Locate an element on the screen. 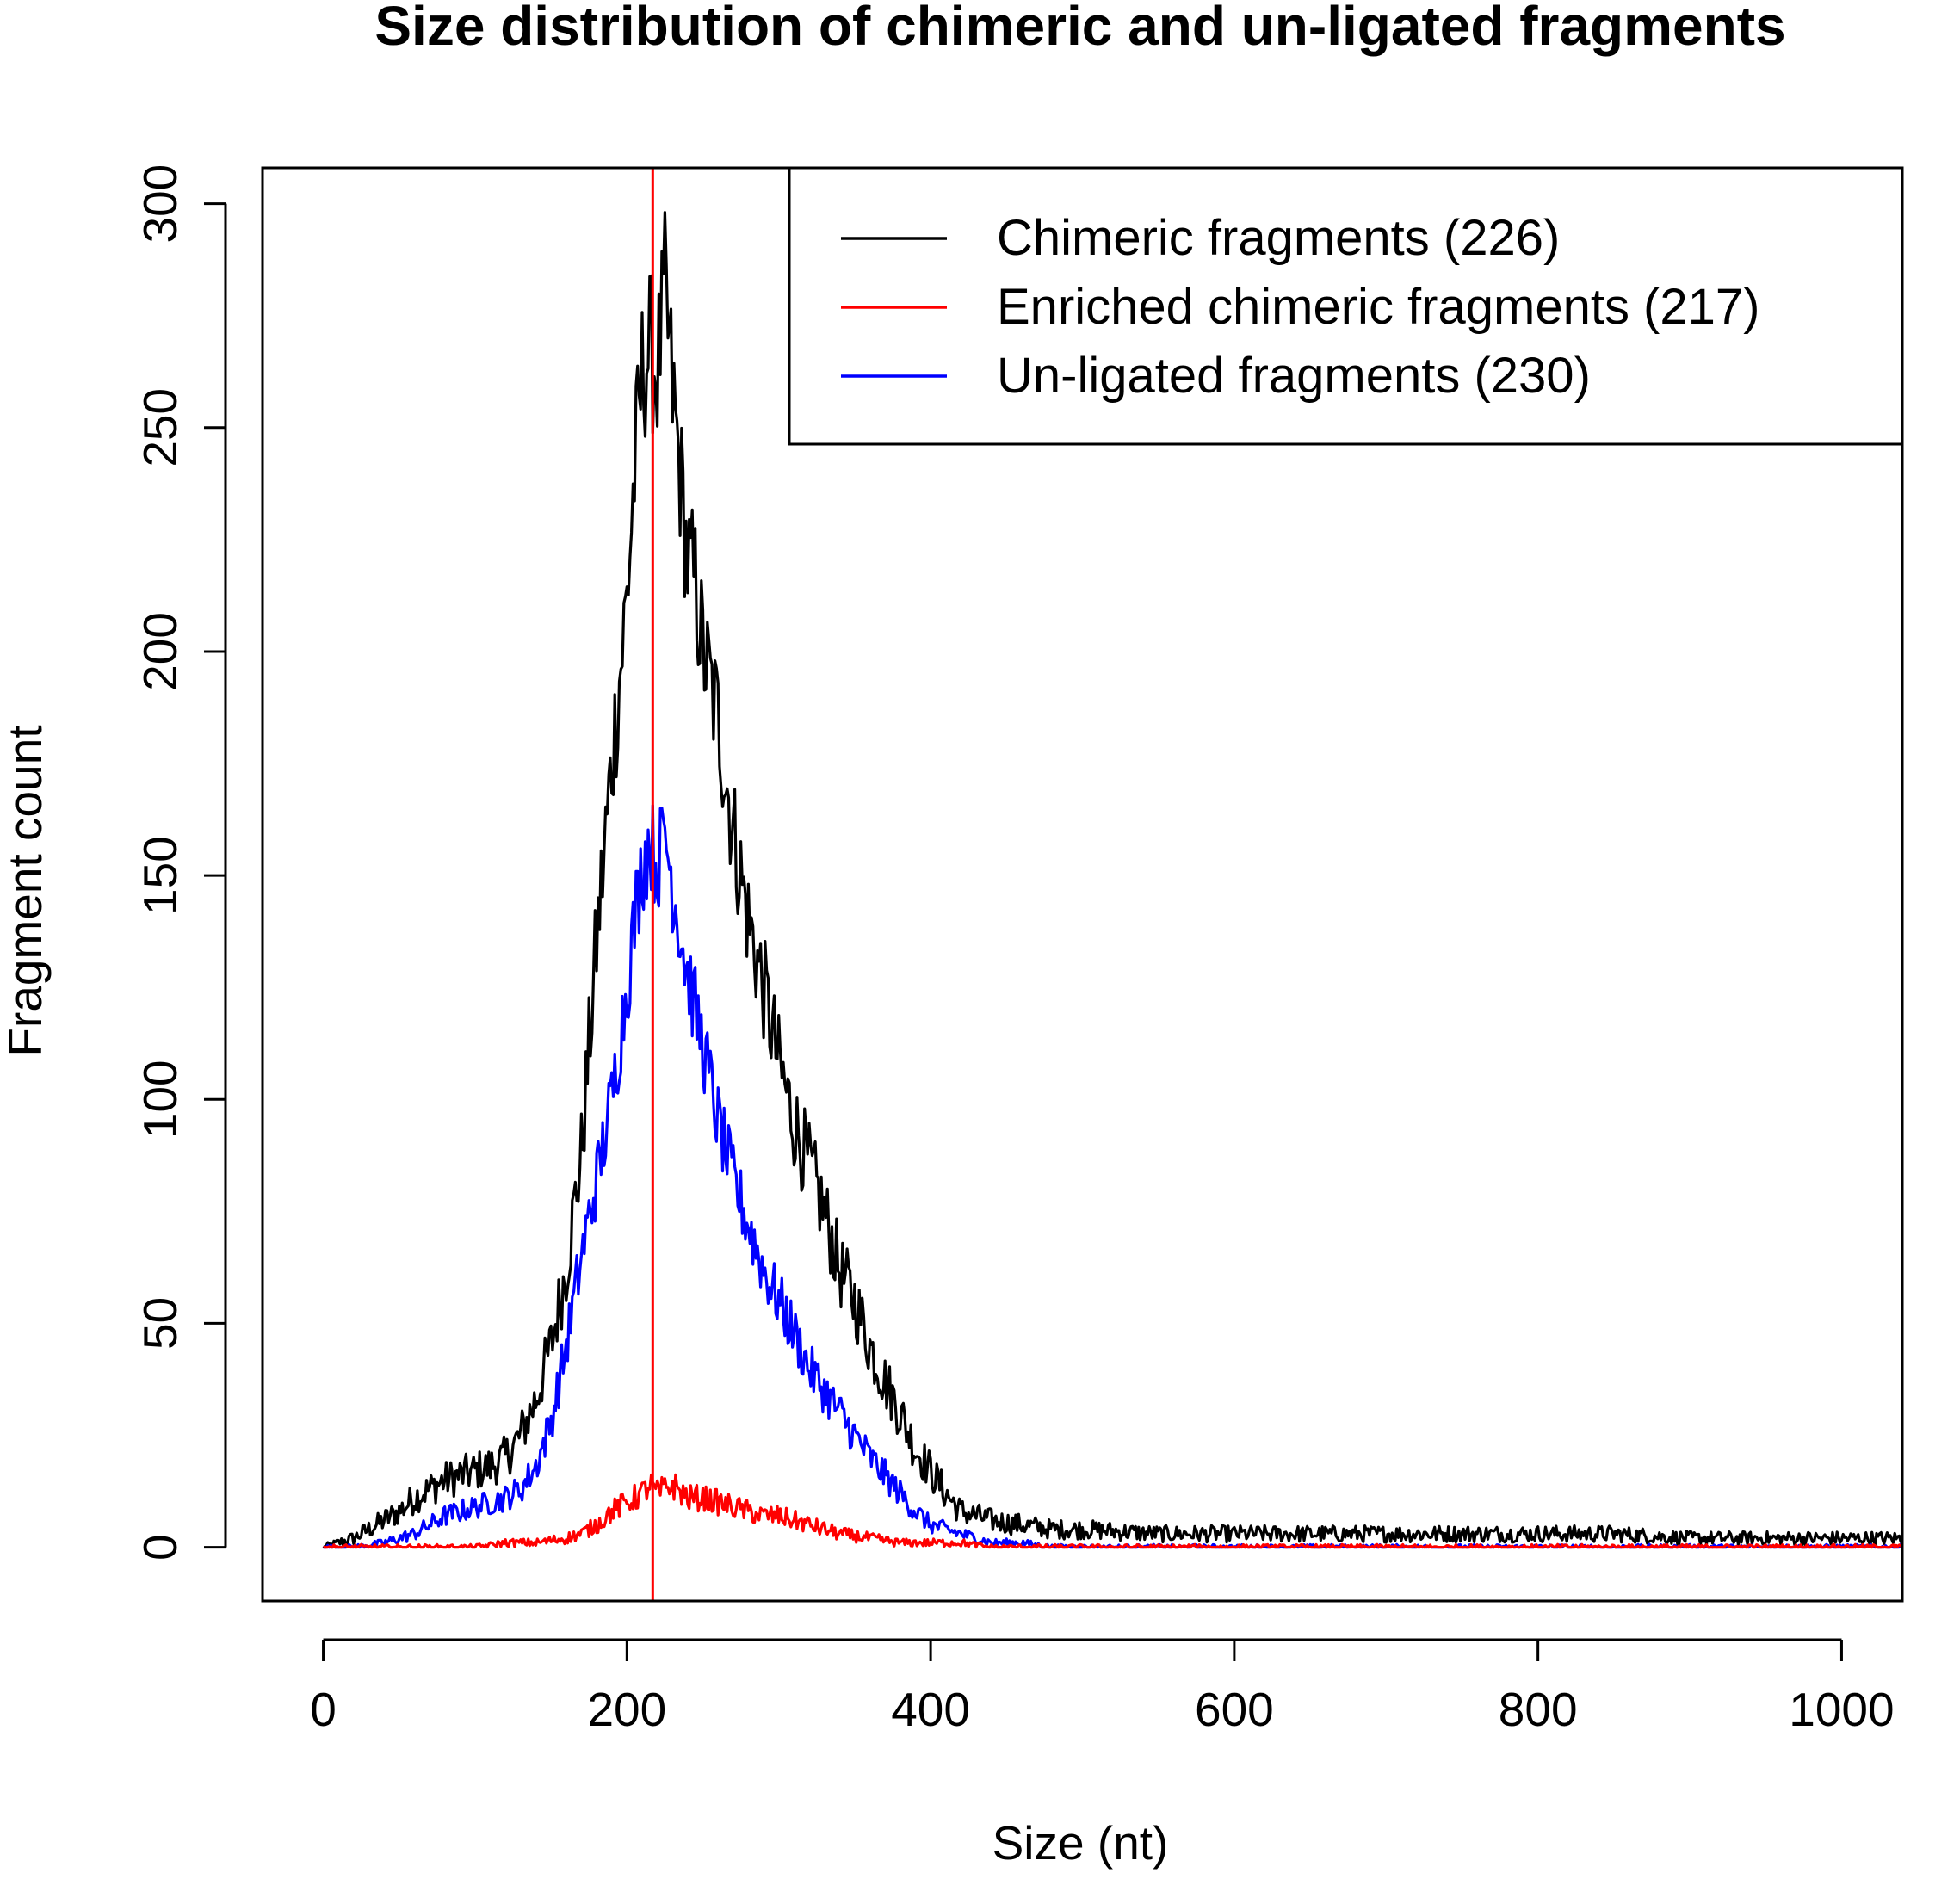 The height and width of the screenshot is (1879, 1960). x-axis: 0 200 400 600 800 1000 is located at coordinates (1102, 1687).